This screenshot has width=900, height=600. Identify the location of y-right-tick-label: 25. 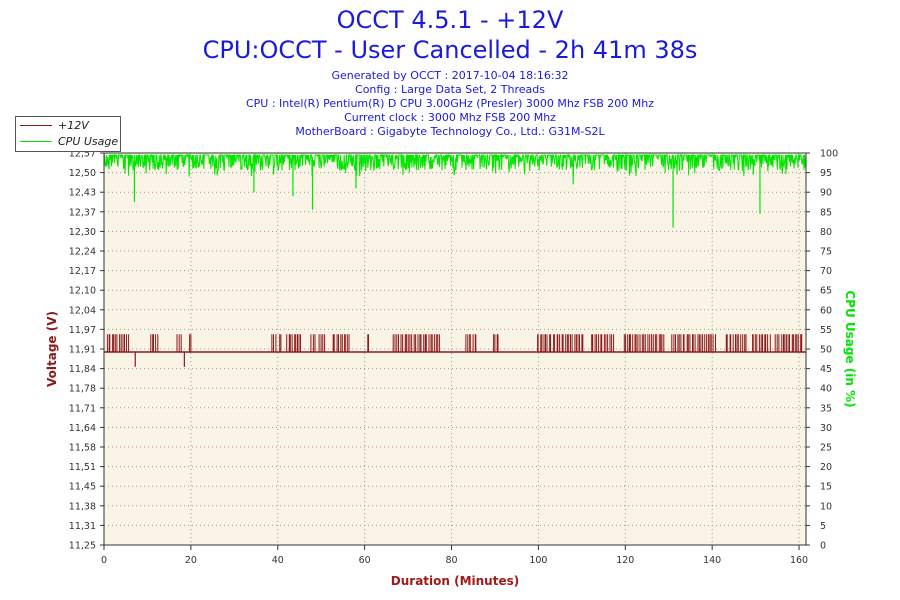
(826, 448).